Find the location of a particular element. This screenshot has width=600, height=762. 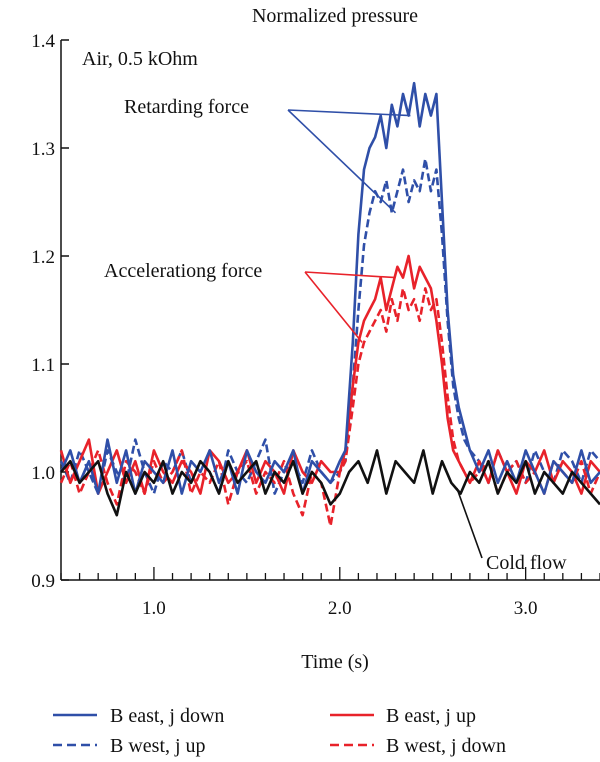

x-axis-title: Time (s) is located at coordinates (335, 662).